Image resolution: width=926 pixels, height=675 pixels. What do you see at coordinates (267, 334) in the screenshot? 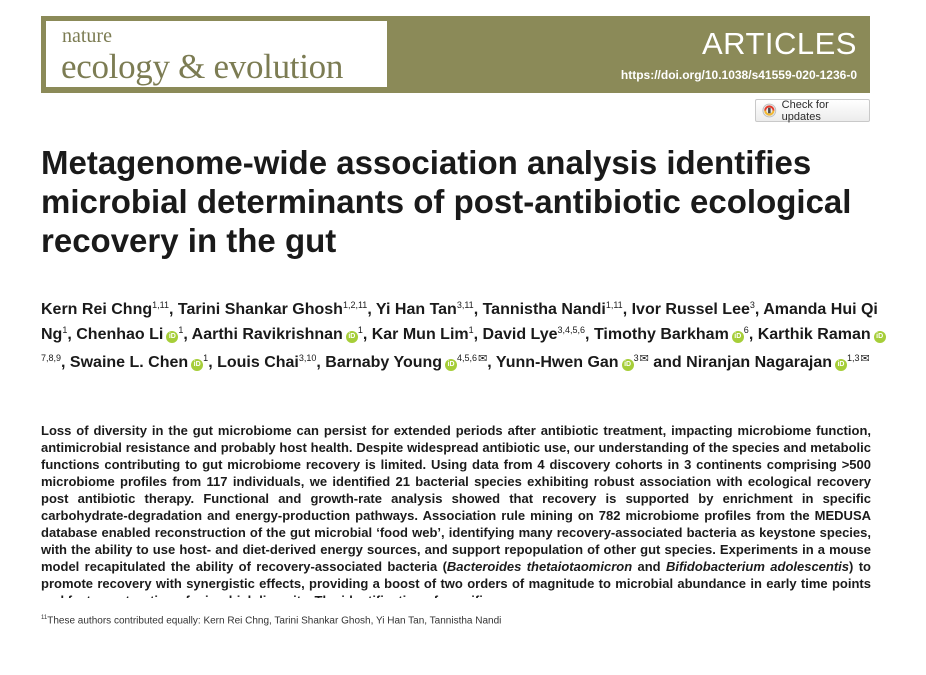
I see `author-name: Aarthi Ravikrishnan` at bounding box center [267, 334].